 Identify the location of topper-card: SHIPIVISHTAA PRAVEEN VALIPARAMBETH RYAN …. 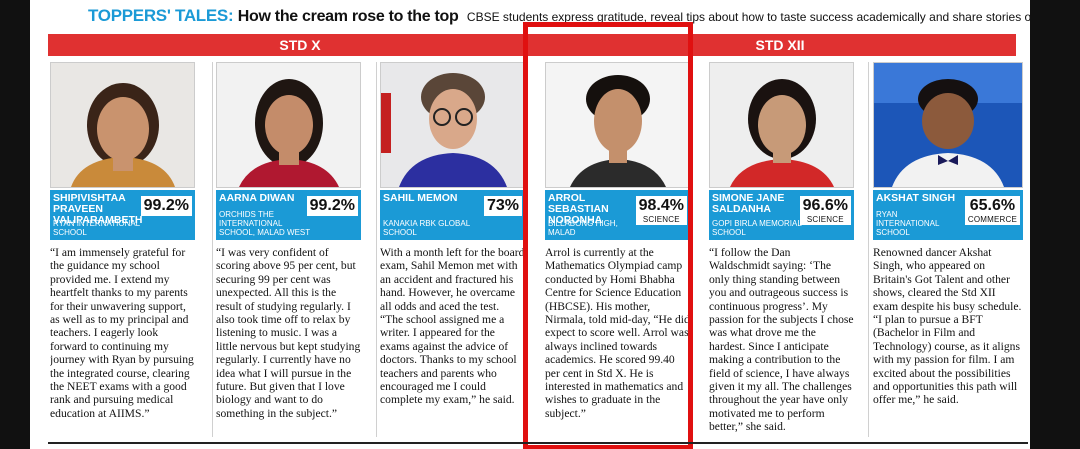
(122, 249).